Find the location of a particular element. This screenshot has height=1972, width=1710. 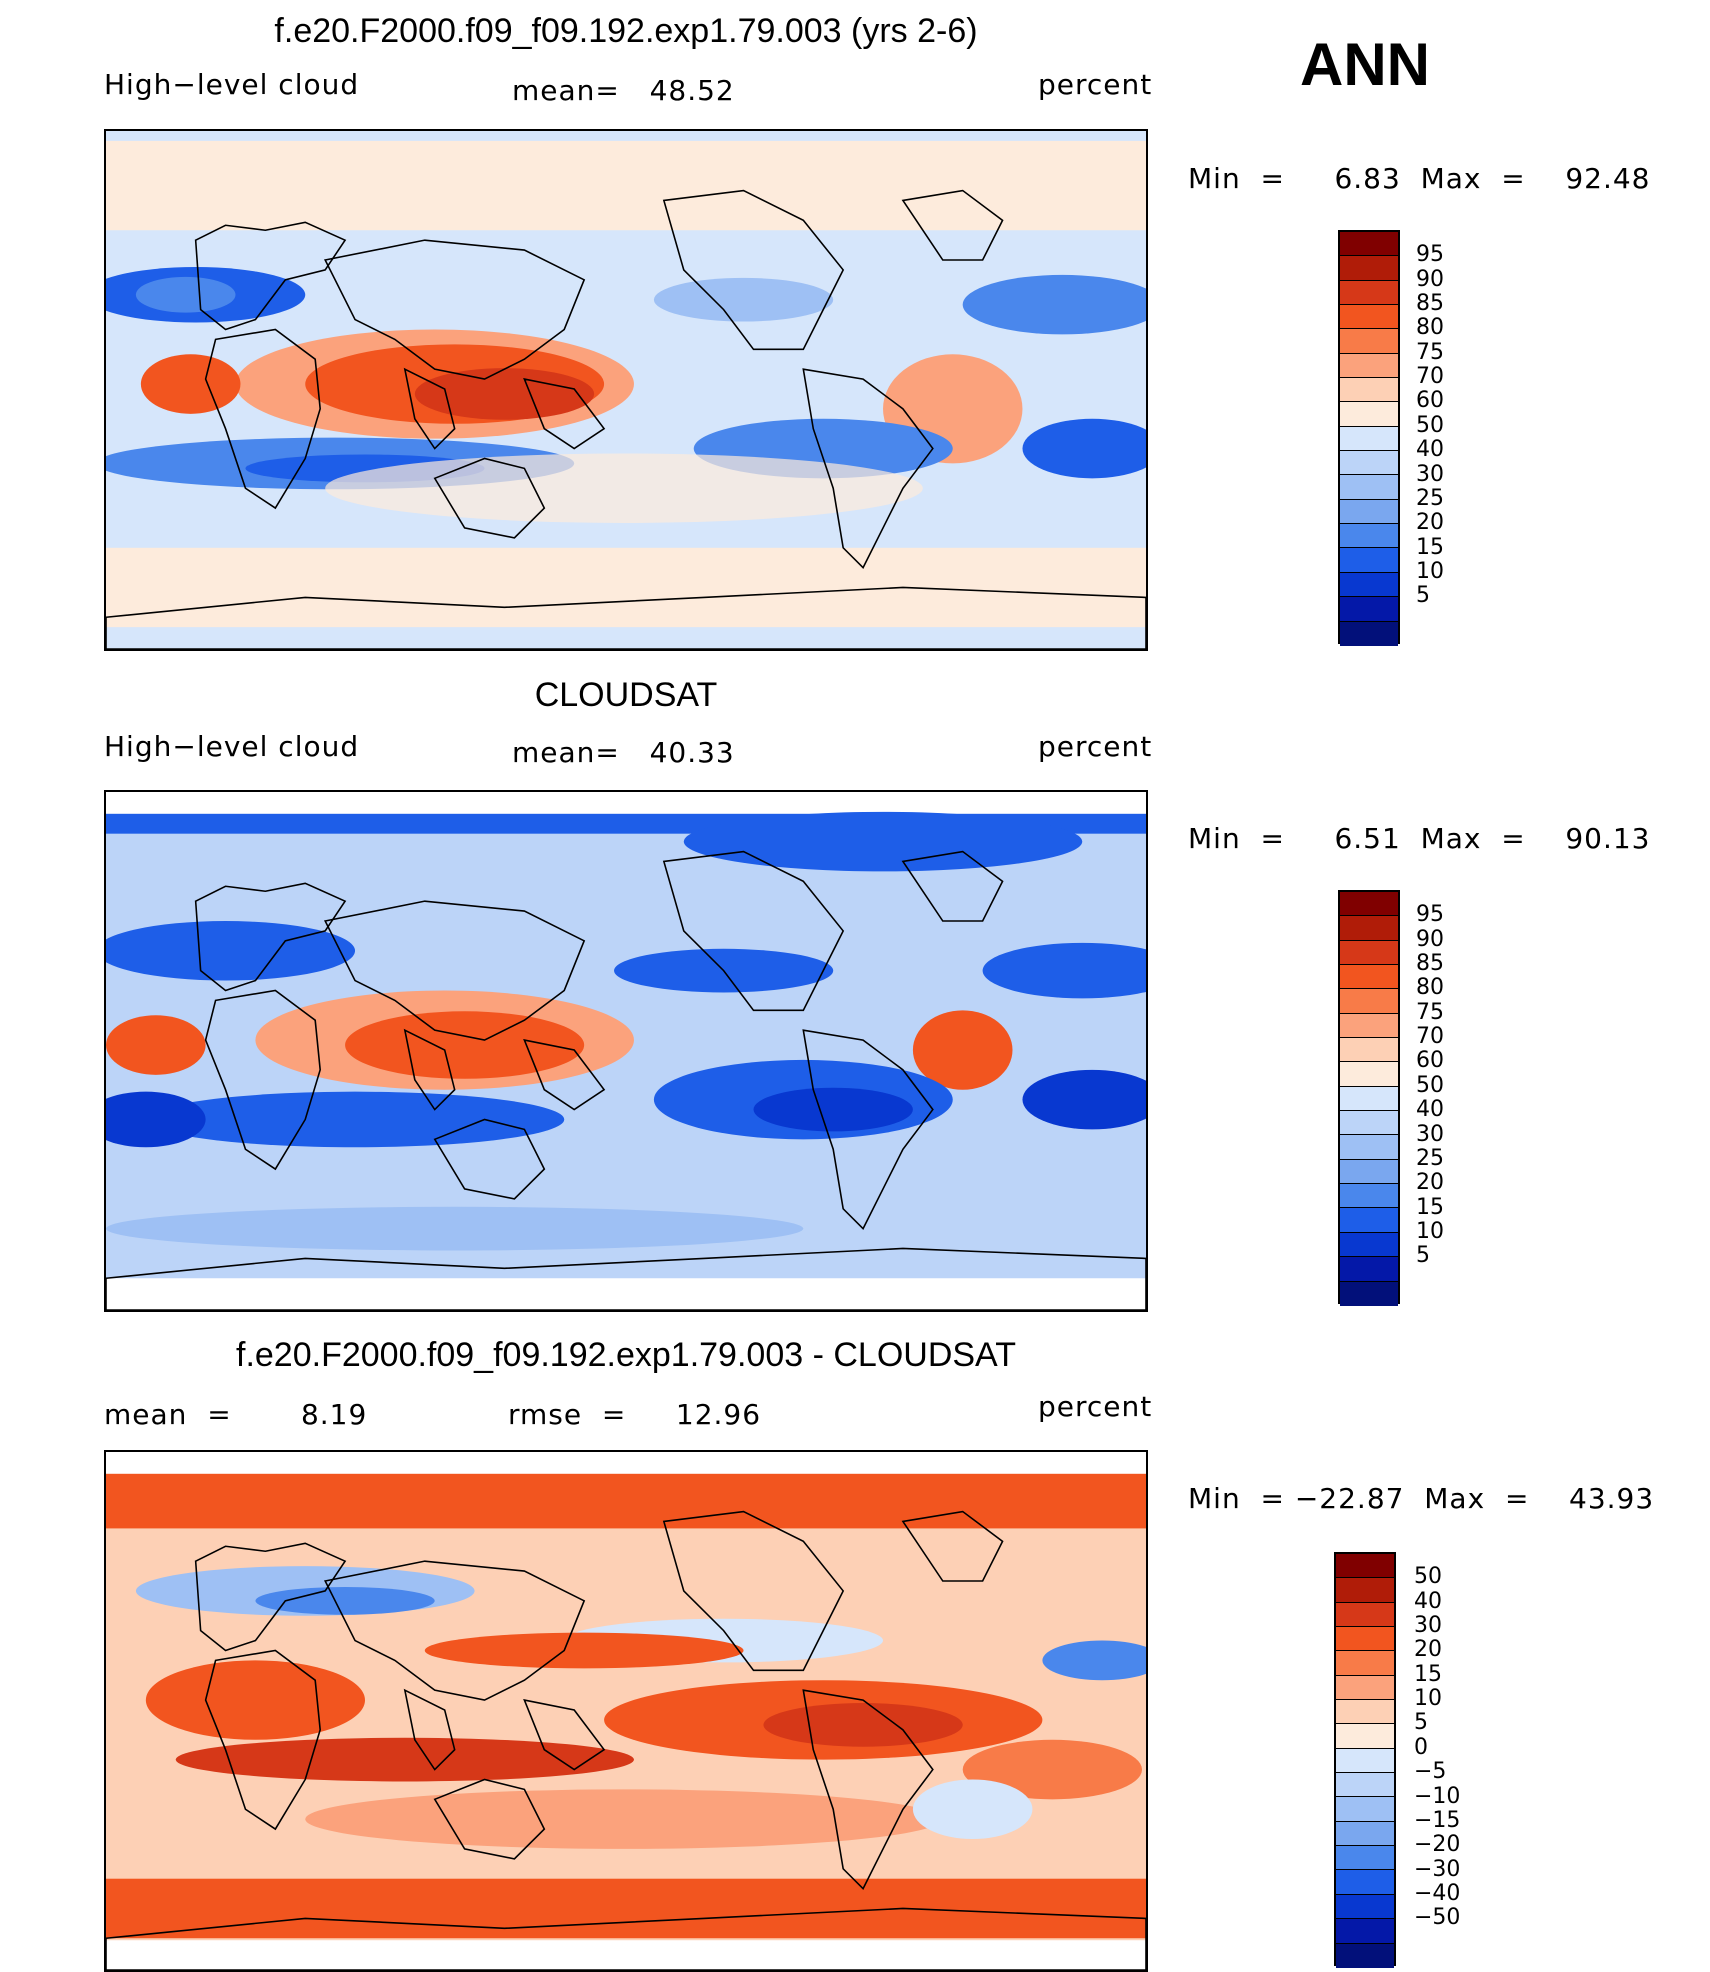

colorbar-tick-label: 15 is located at coordinates (1430, 1207).